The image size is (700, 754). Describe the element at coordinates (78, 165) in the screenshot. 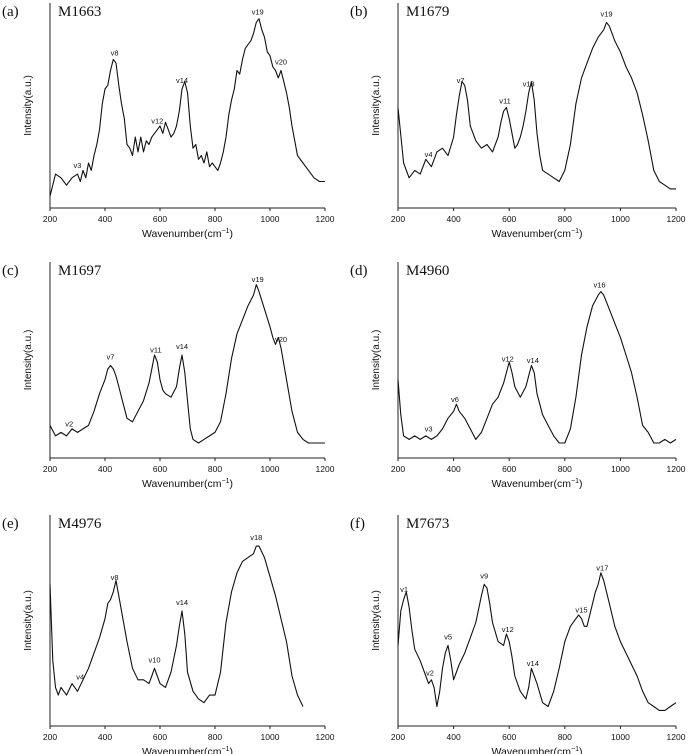

I see `peak-label: v3` at that location.